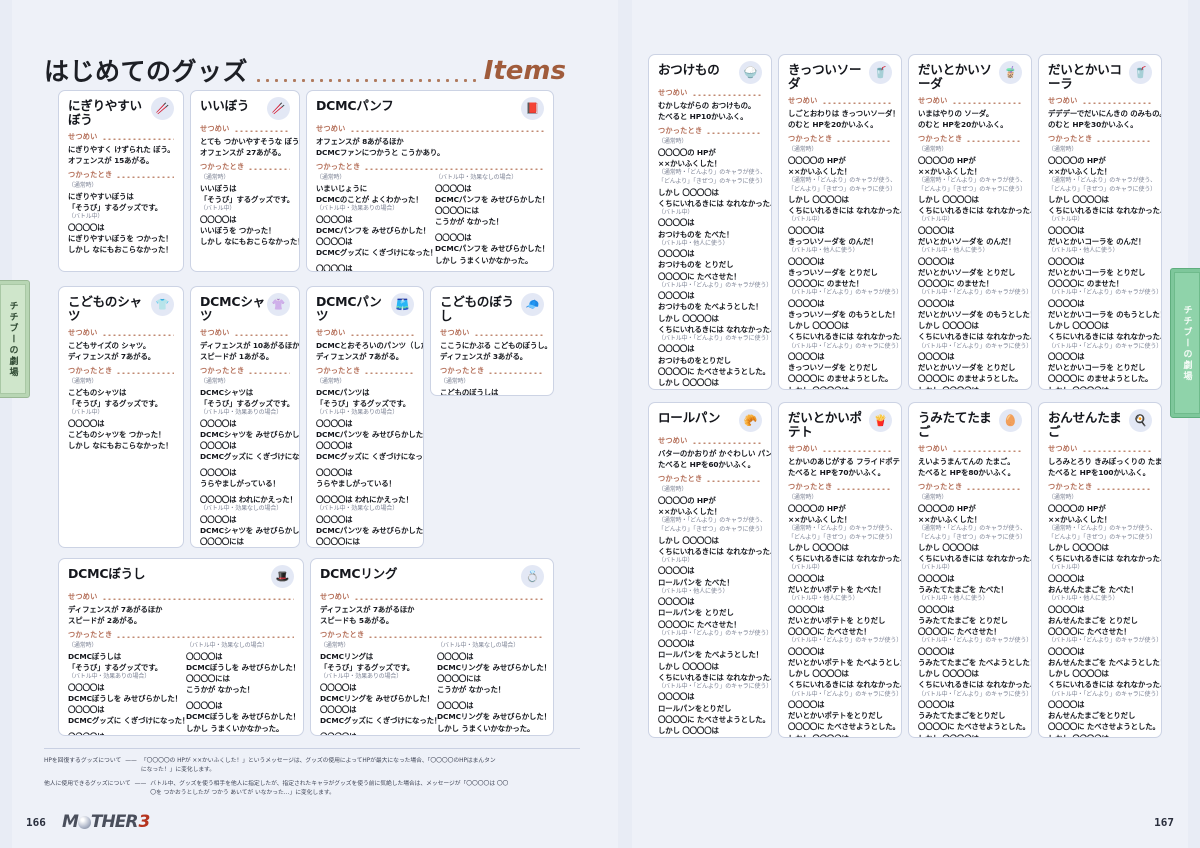  I want to click on description-line: しろみとろり きみぽっくりの たまご。, so click(1105, 461).